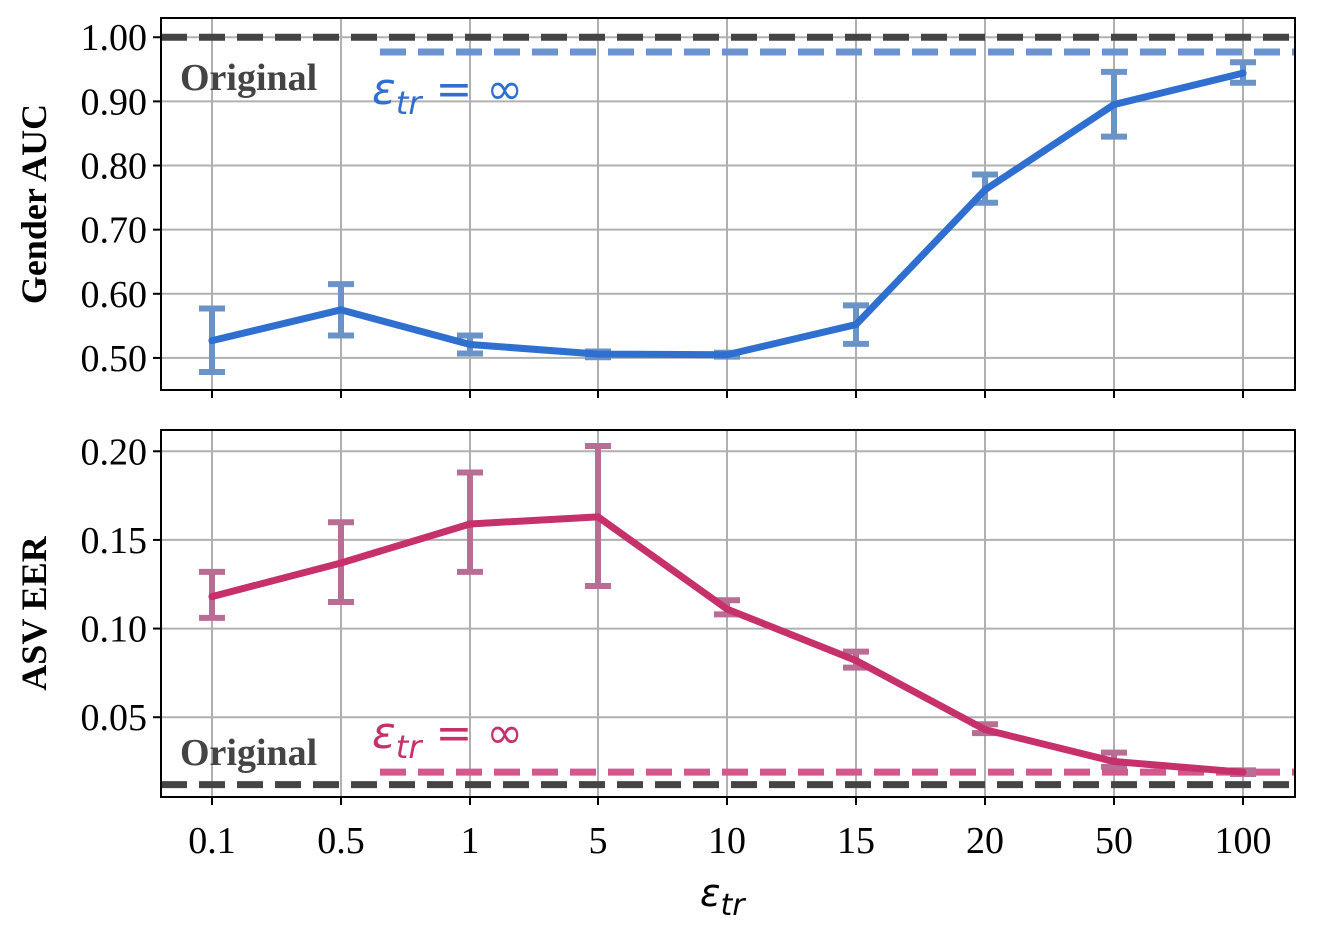 This screenshot has height=932, width=1318. What do you see at coordinates (34, 612) in the screenshot?
I see `y-axis-label: ASV EER` at bounding box center [34, 612].